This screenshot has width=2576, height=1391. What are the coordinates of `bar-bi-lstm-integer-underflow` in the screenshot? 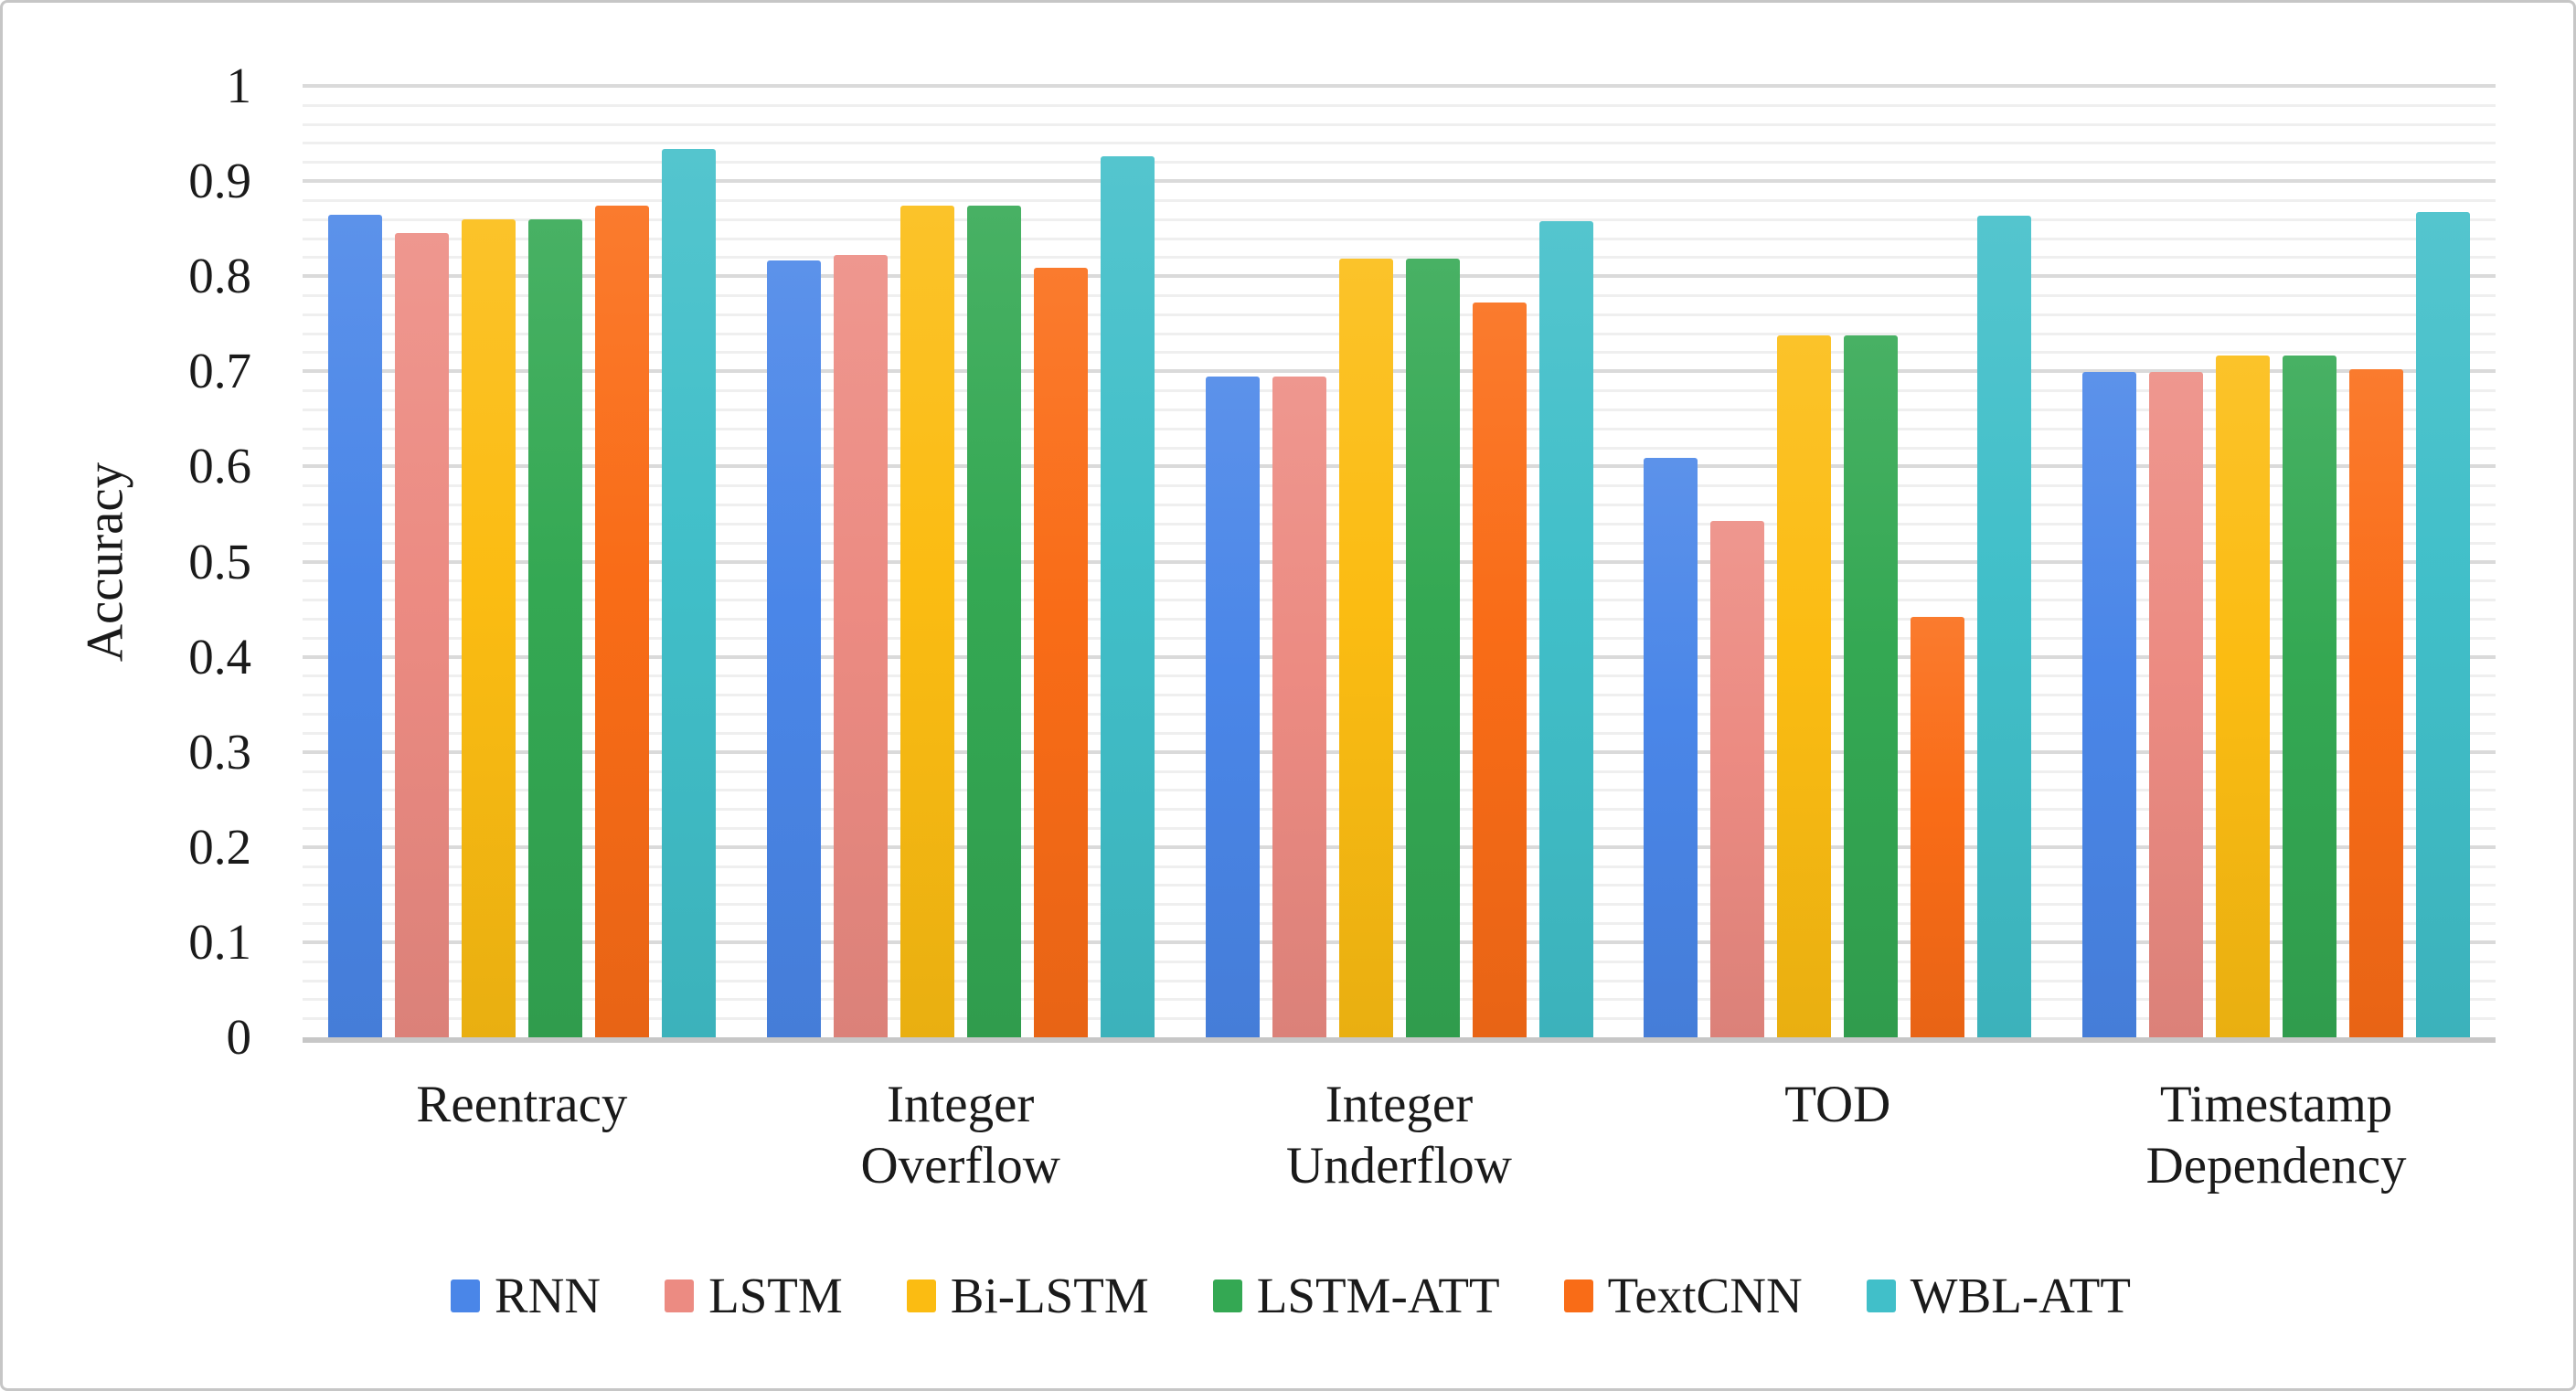 It's located at (1365, 648).